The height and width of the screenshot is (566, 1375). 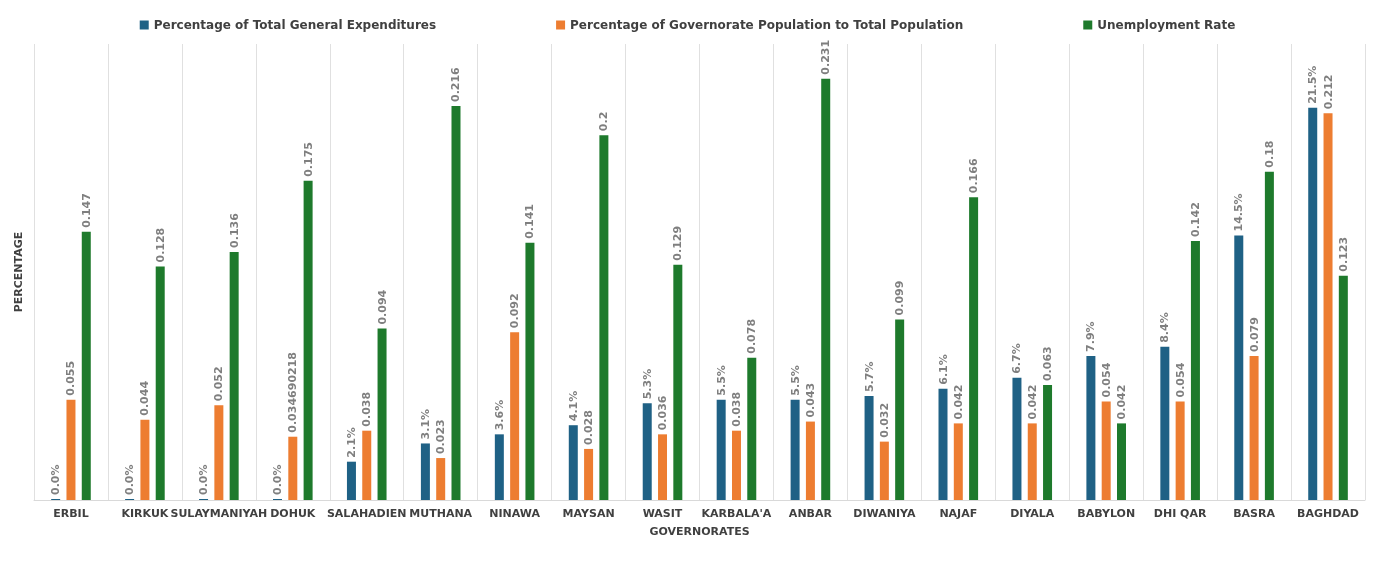 What do you see at coordinates (1106, 380) in the screenshot?
I see `data-label: 0.054` at bounding box center [1106, 380].